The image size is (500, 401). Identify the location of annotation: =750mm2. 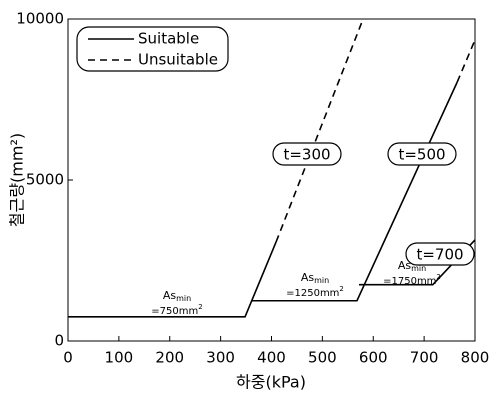
(176, 310).